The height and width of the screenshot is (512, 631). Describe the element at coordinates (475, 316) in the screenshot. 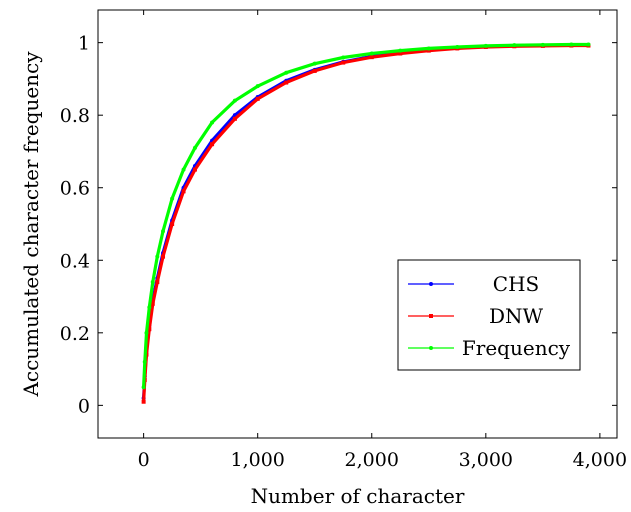

I see `legend-entry-dnw: DNW` at that location.